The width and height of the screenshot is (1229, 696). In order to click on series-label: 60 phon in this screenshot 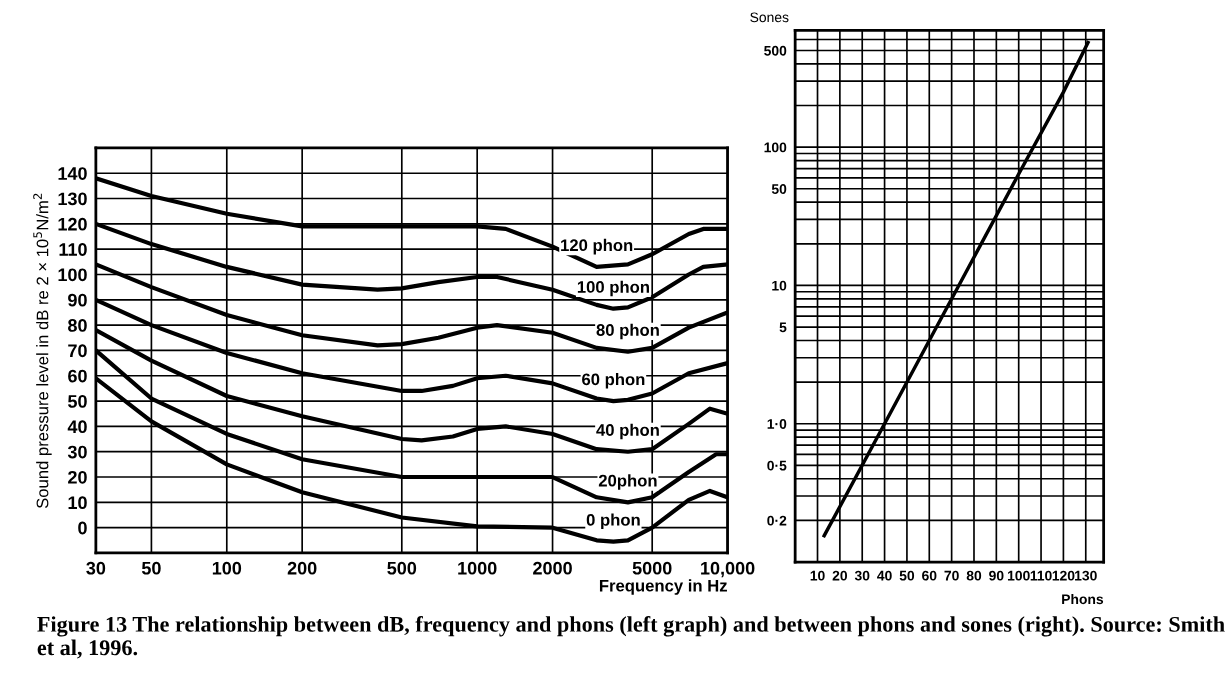, I will do `click(613, 381)`.